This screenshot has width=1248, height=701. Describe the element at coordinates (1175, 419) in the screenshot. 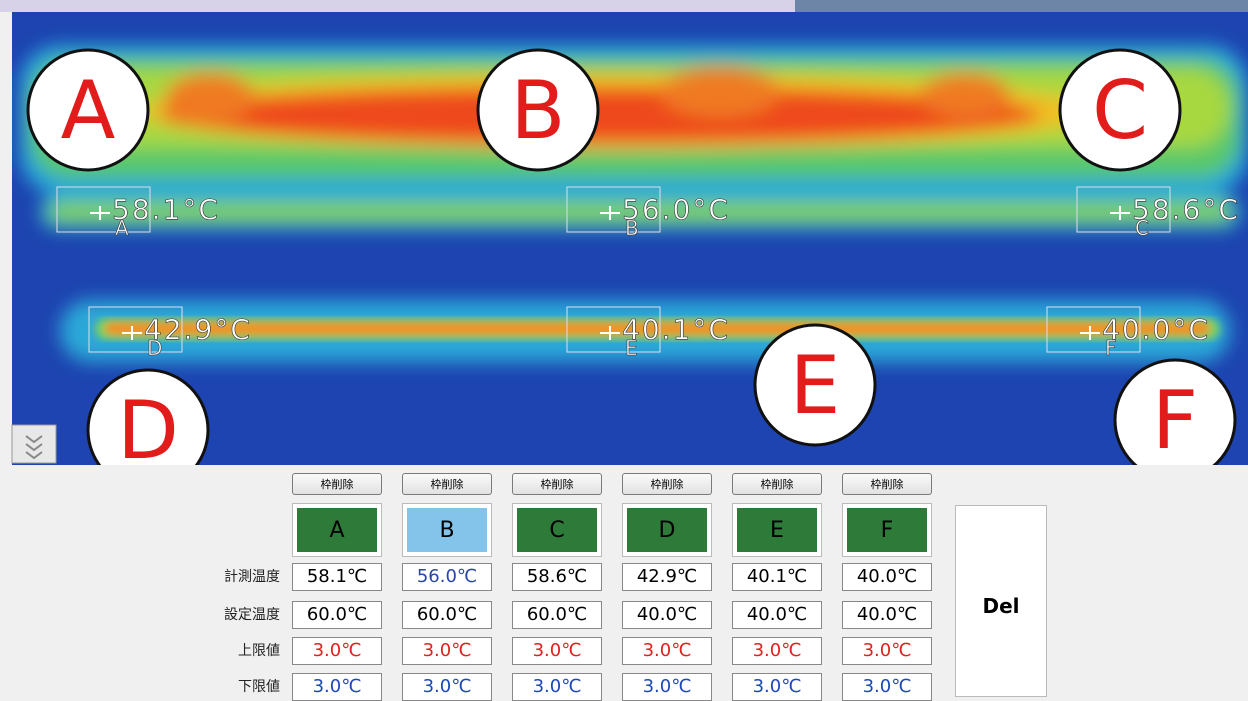

I see `callout-letter: F` at that location.